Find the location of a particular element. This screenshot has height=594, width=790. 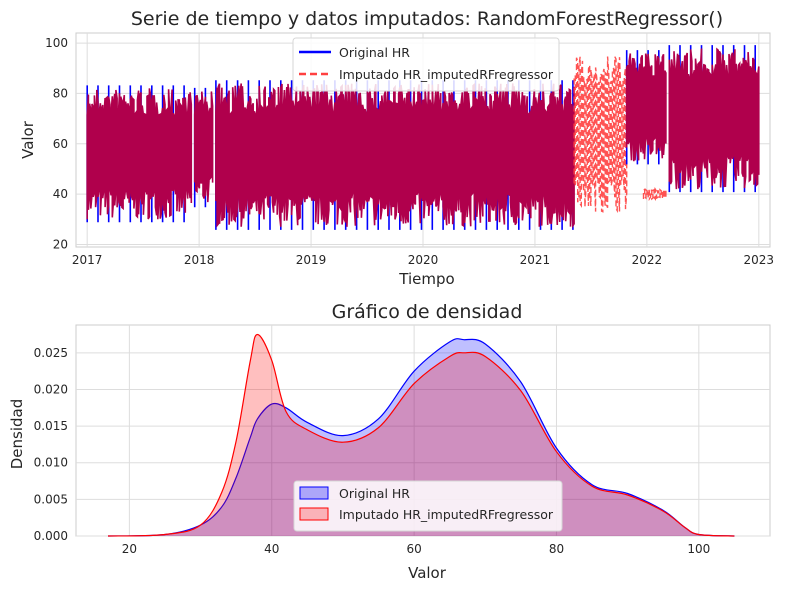

timeseries-y-tick-label: 80 is located at coordinates (60, 93).